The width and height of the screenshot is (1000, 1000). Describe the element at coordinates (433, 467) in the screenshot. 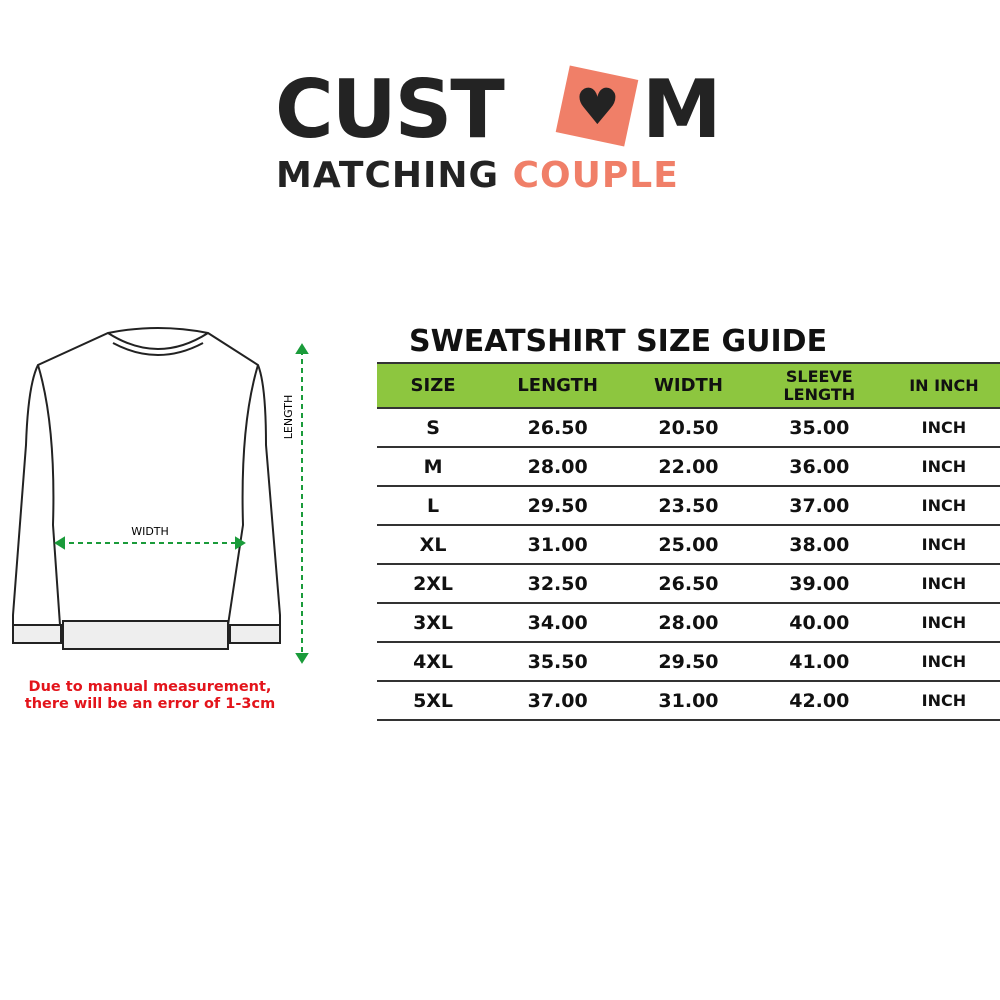

I see `table-cell: M` at that location.